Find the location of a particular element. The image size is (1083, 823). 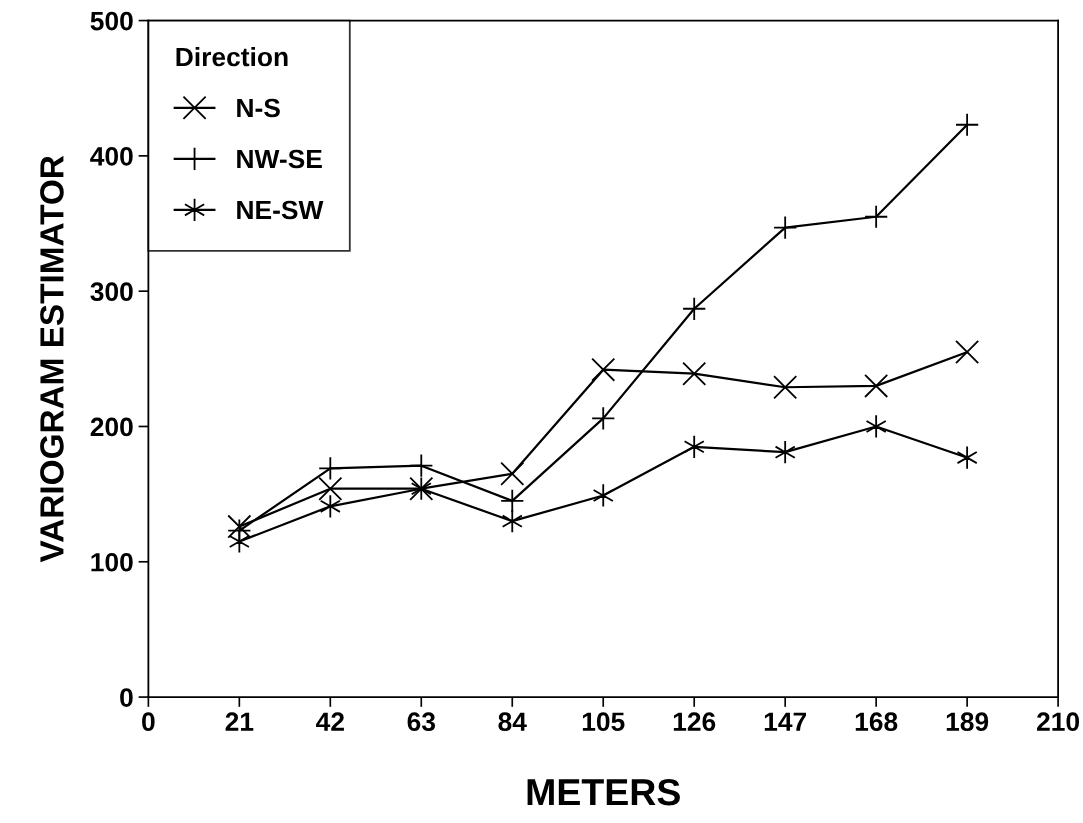

legend-label: NE-SW is located at coordinates (280, 210).